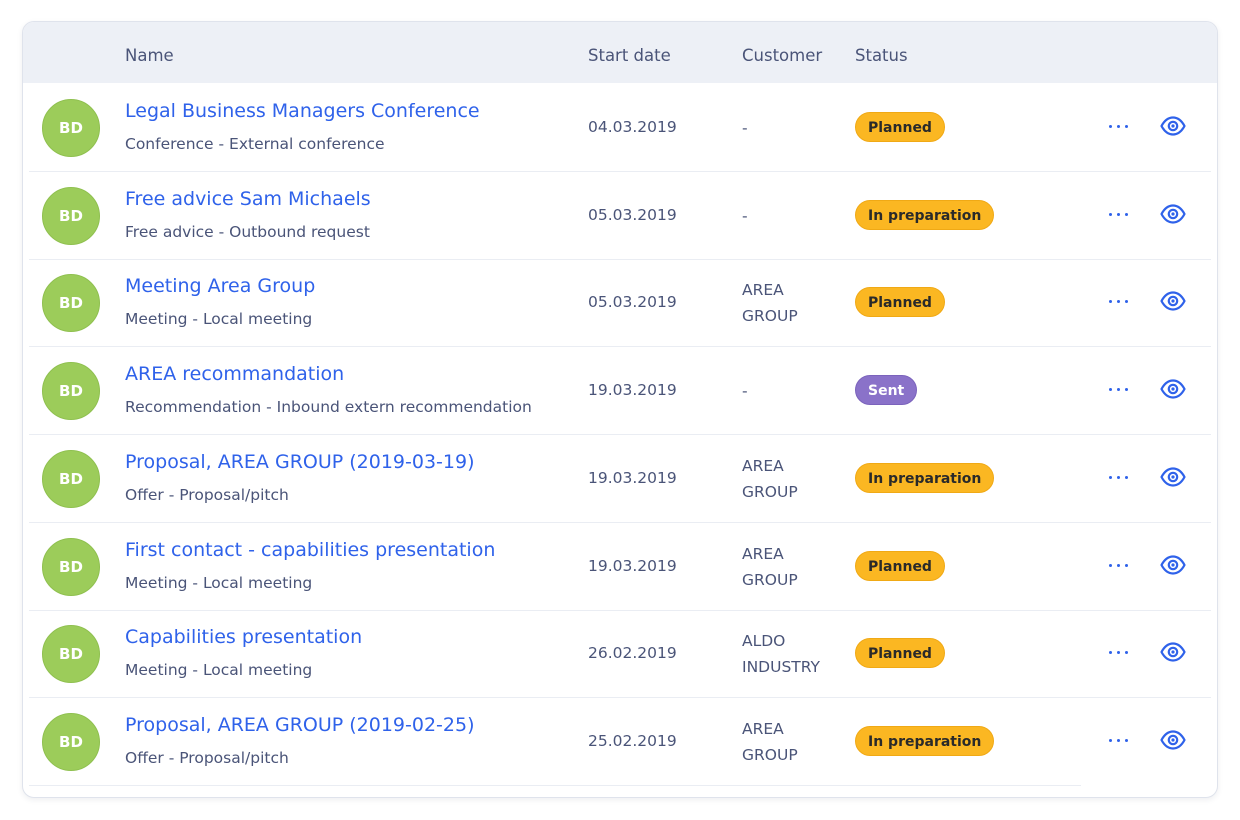 The height and width of the screenshot is (820, 1240). Describe the element at coordinates (881, 55) in the screenshot. I see `column-header-status: Status` at that location.